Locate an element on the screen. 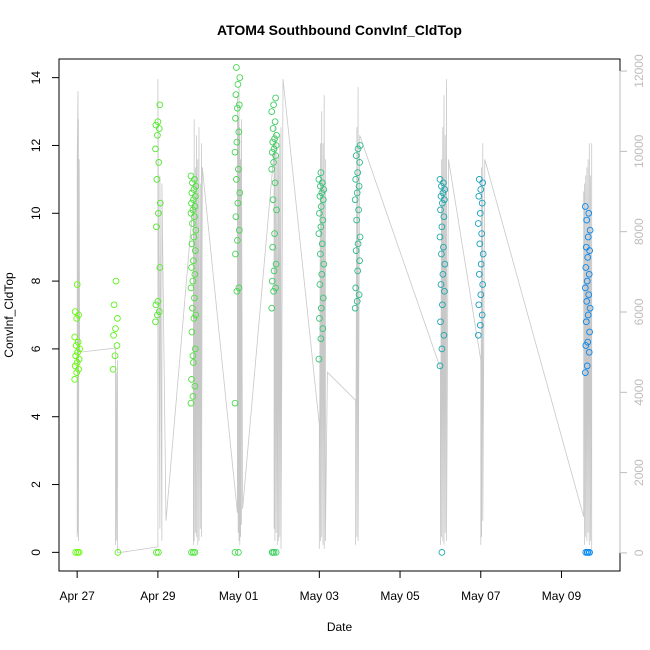  y-tick-label: 14 is located at coordinates (36, 78).